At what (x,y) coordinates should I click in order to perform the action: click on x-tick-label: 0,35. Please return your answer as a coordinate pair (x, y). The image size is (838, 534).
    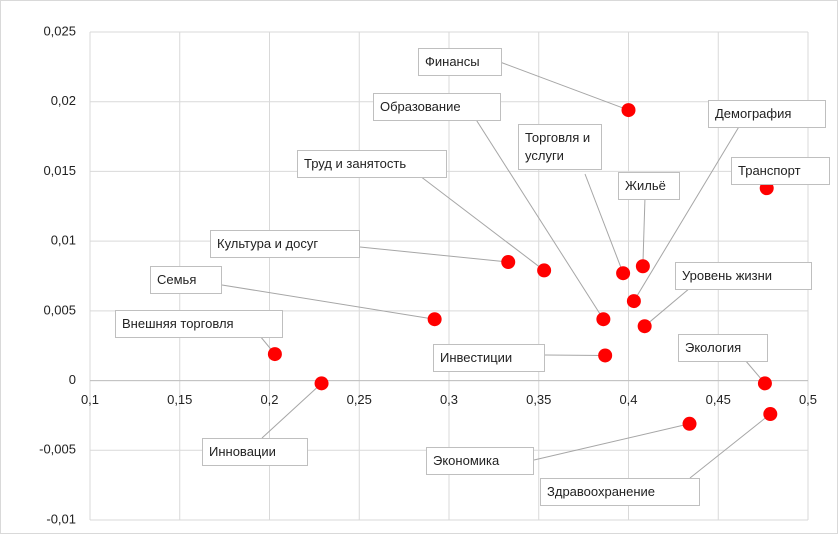
    Looking at the image, I should click on (538, 399).